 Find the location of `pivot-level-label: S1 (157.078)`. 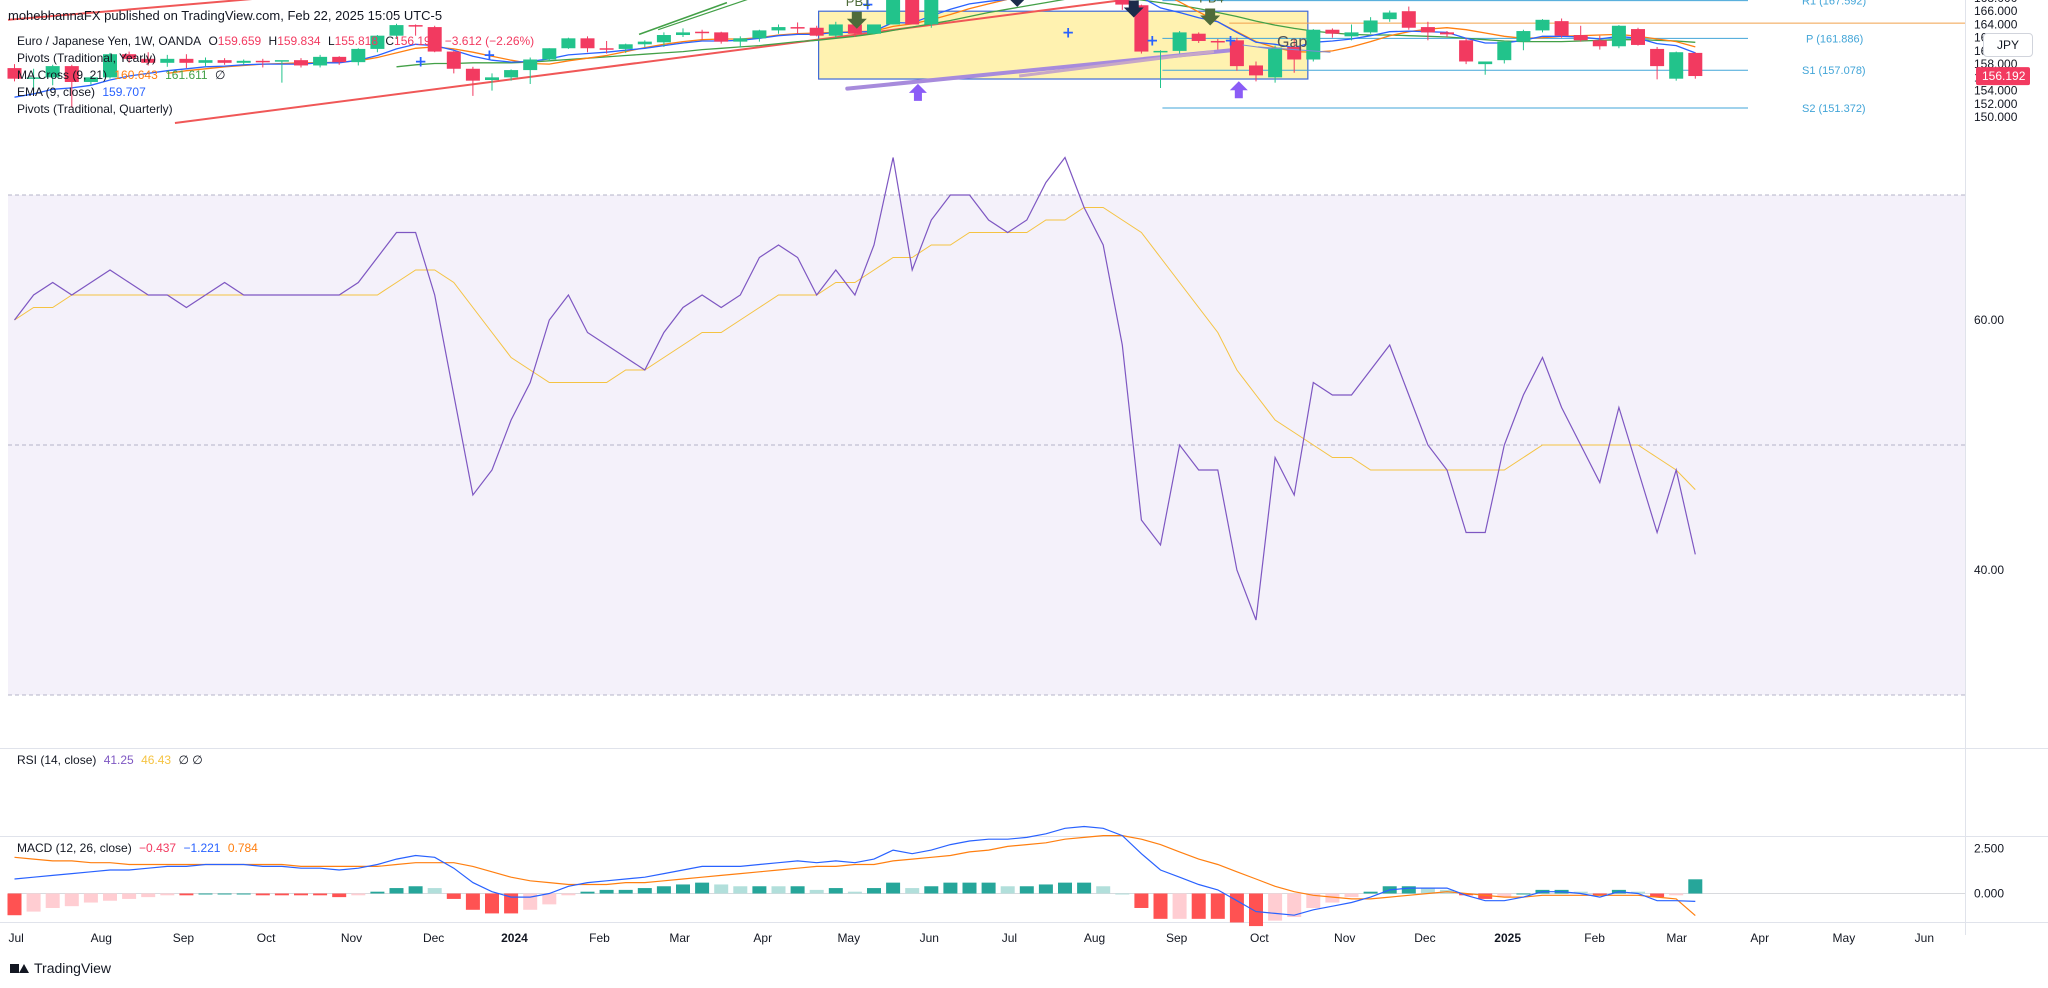

pivot-level-label: S1 (157.078) is located at coordinates (1834, 71).